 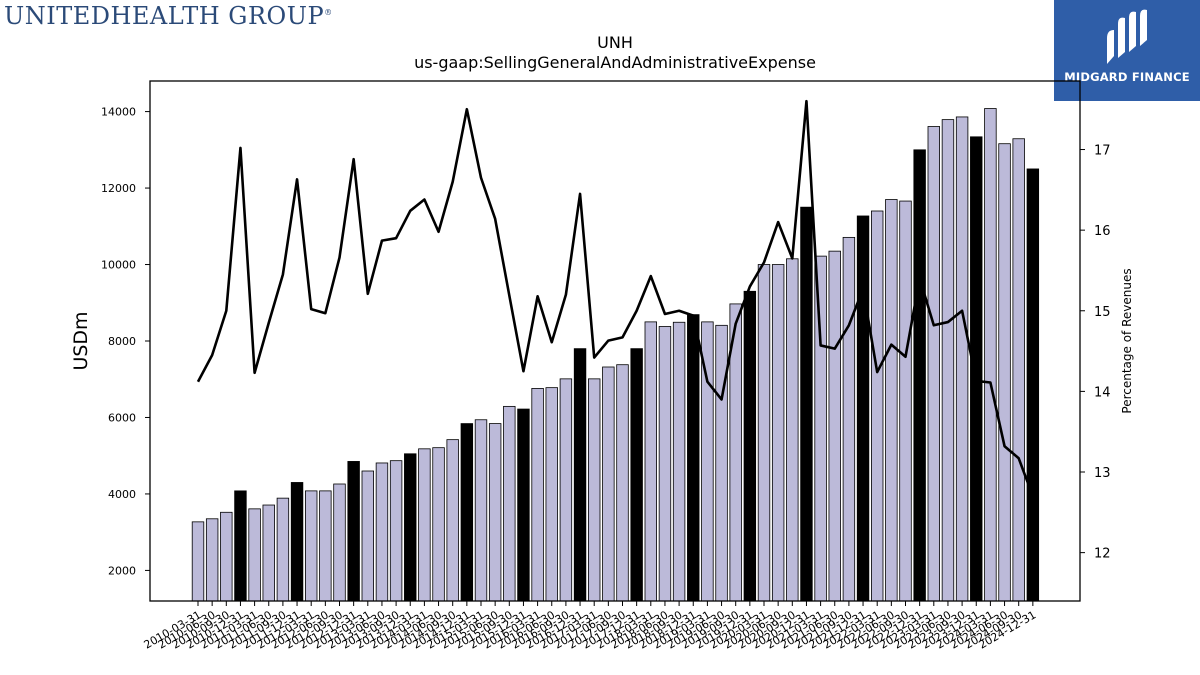 What do you see at coordinates (1102, 473) in the screenshot?
I see `y2-tick-label: 13` at bounding box center [1102, 473].